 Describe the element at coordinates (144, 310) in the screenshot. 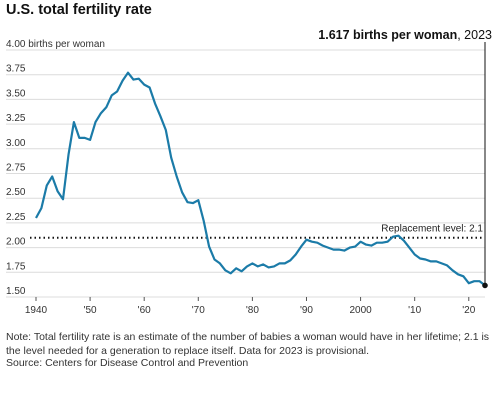

I see `x-tick-label: '60` at that location.